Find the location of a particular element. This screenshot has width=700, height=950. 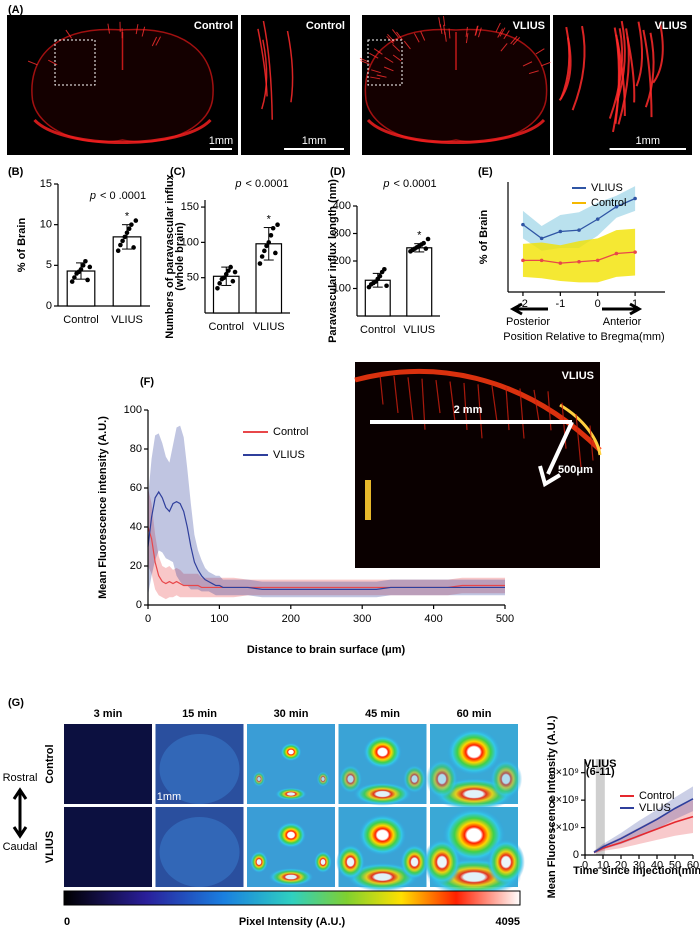

double-arrow is located at coordinates (20, 813).